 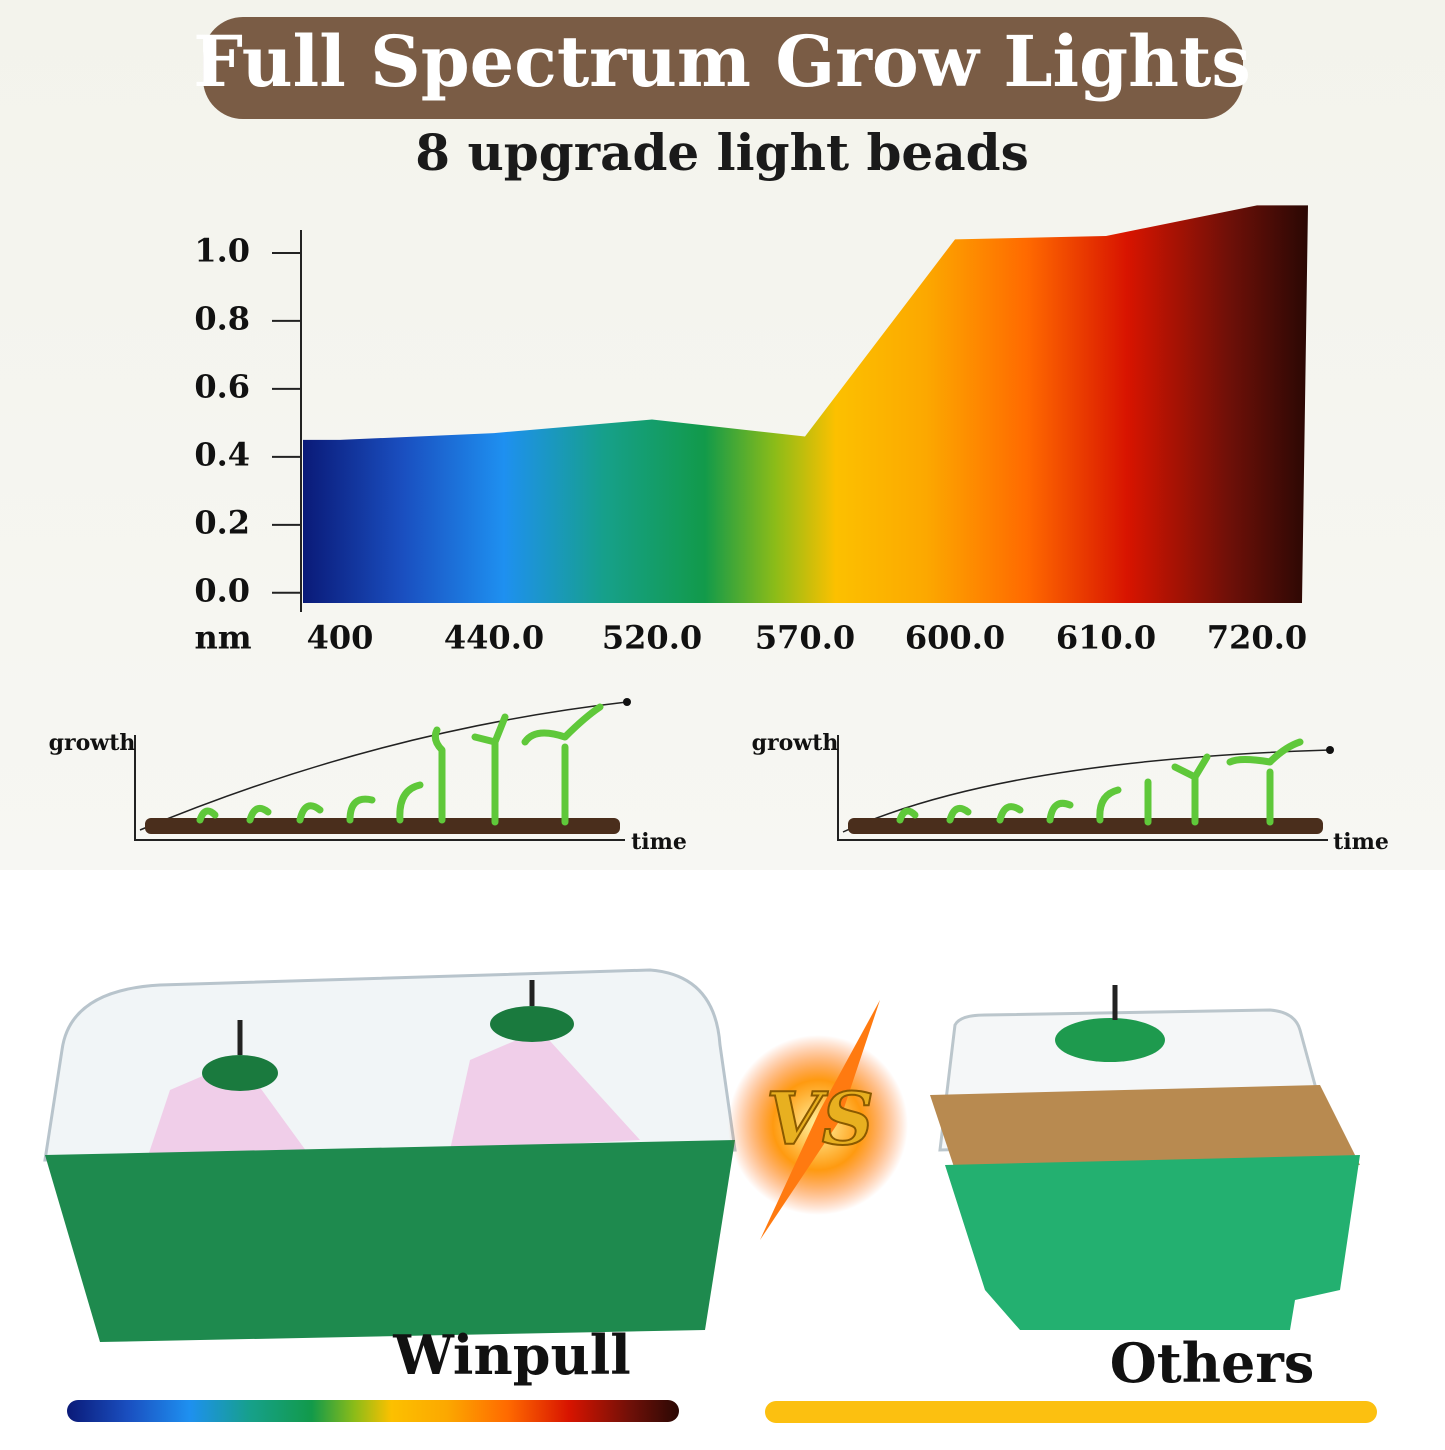 I want to click on title-pill, so click(x=723, y=68).